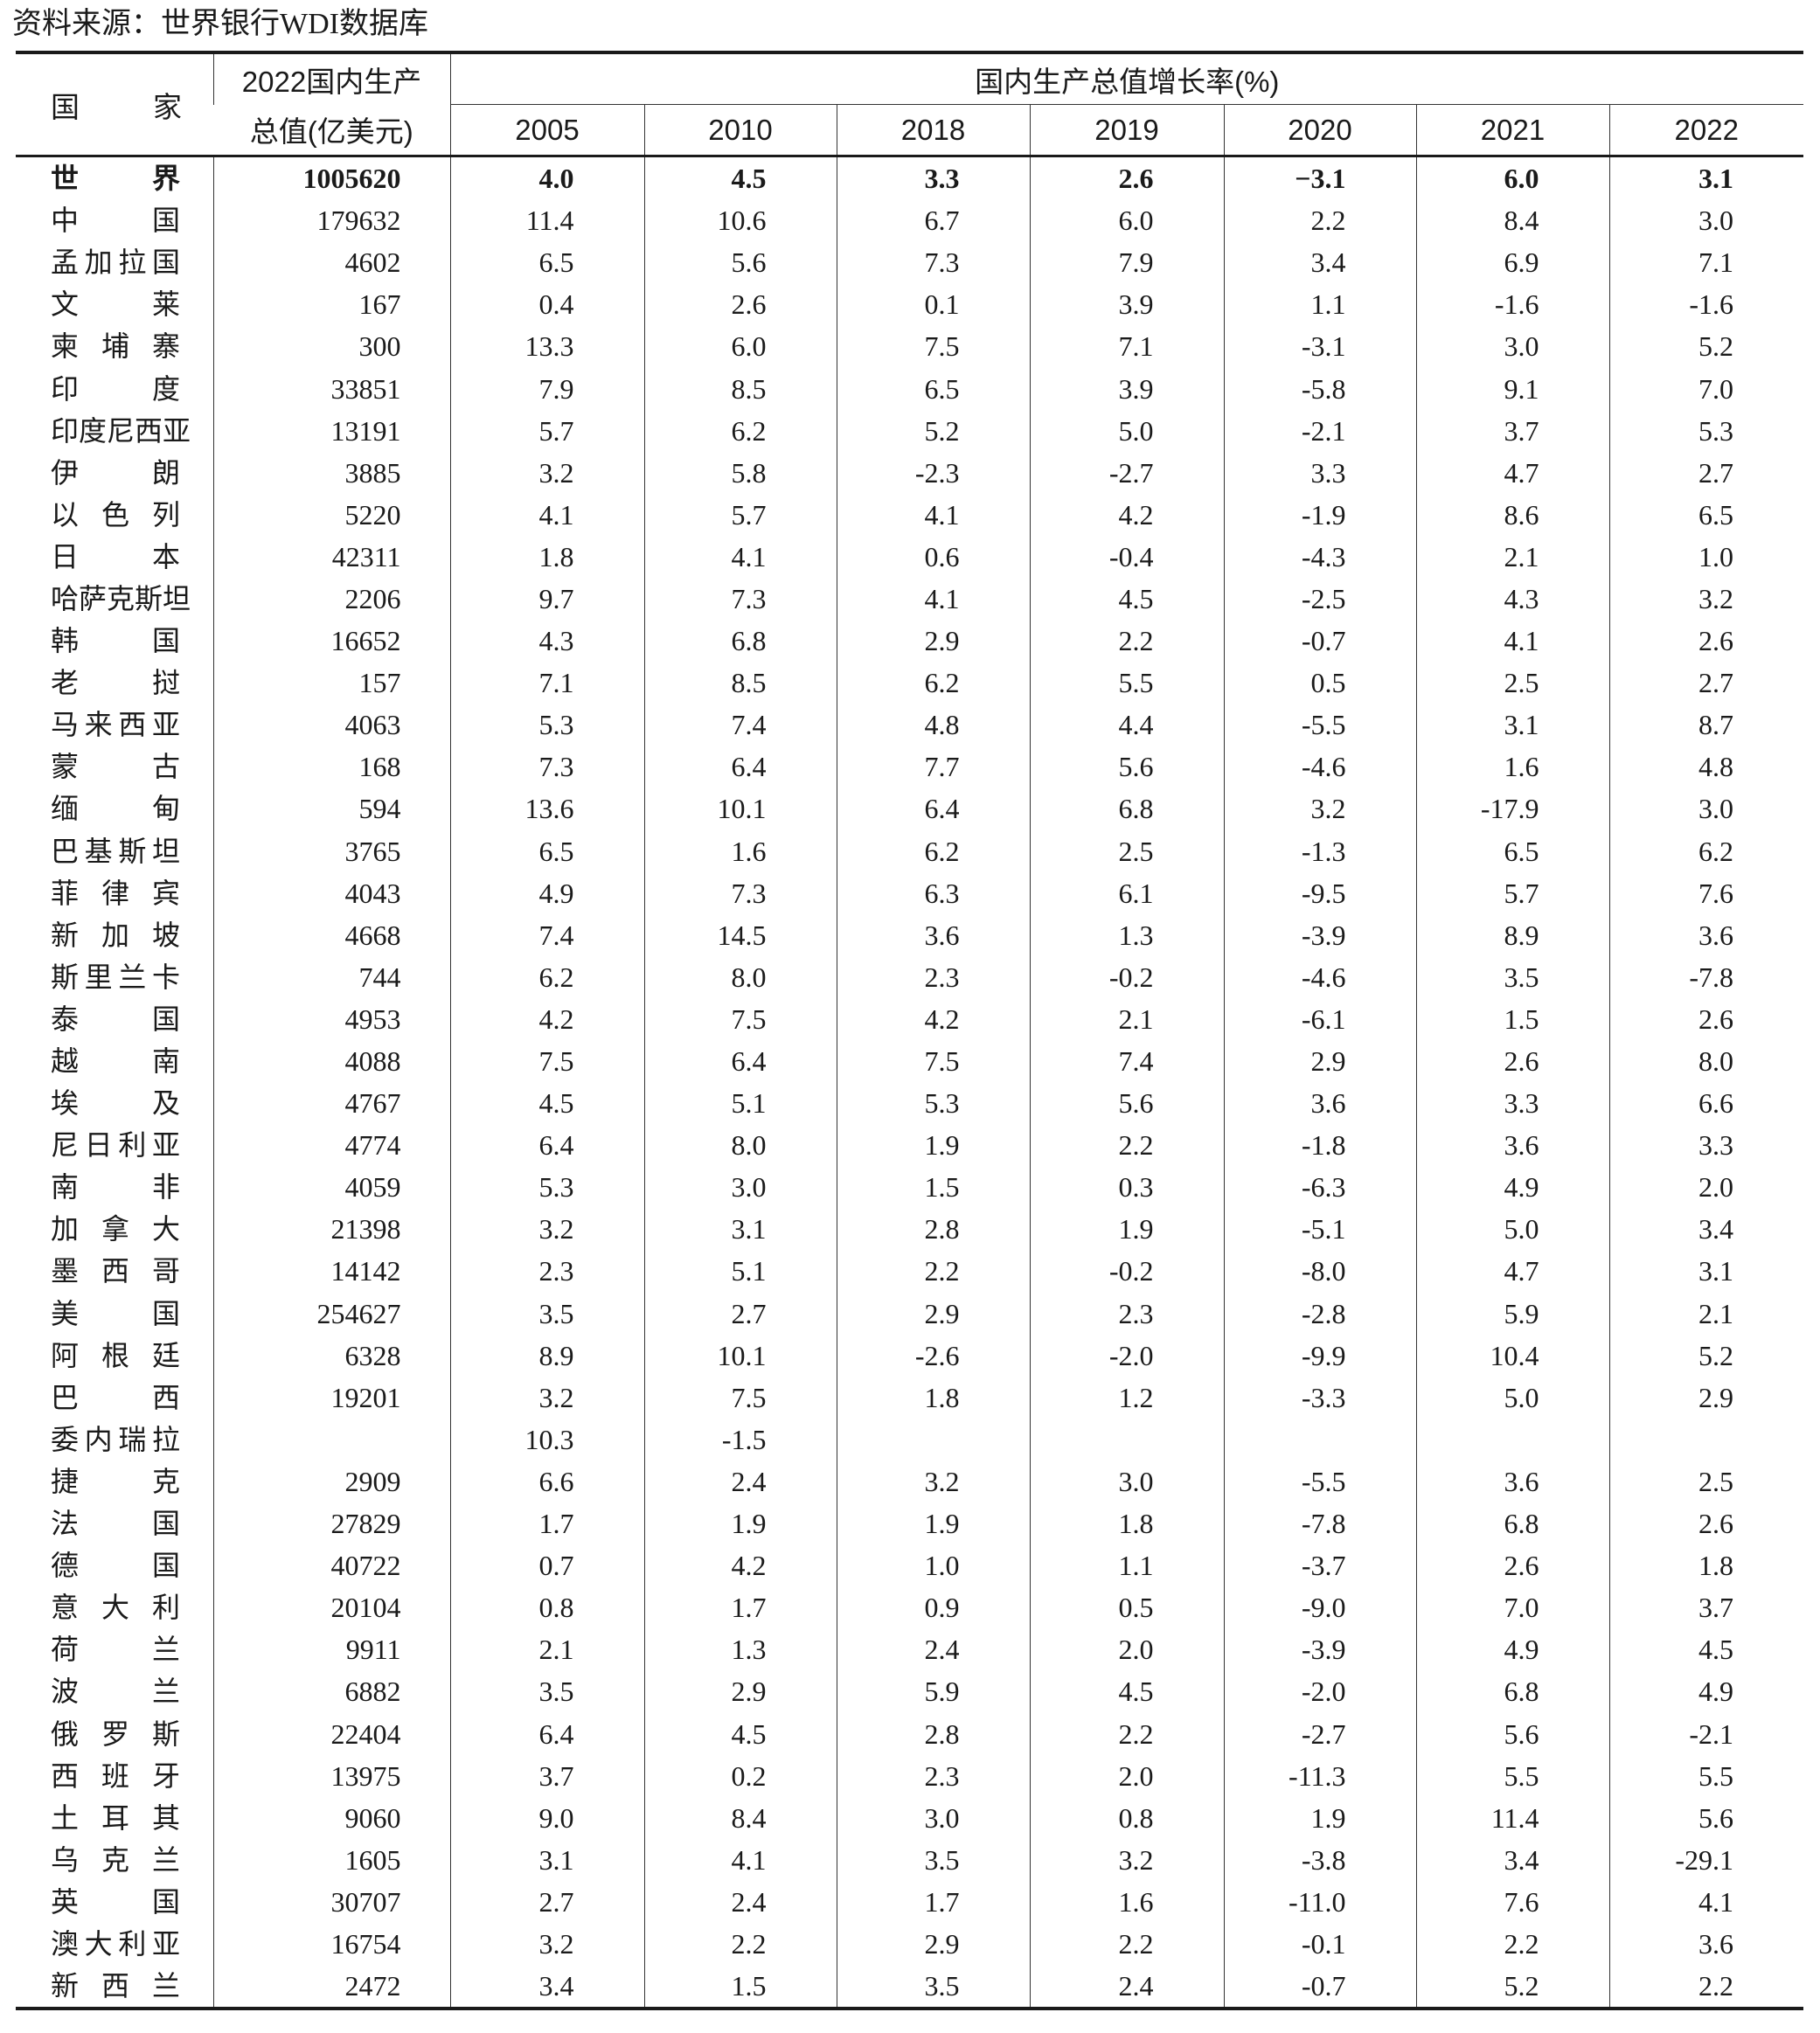 This screenshot has height=2033, width=1820. Describe the element at coordinates (740, 1397) in the screenshot. I see `growth-rate-cell: 7.5` at that location.